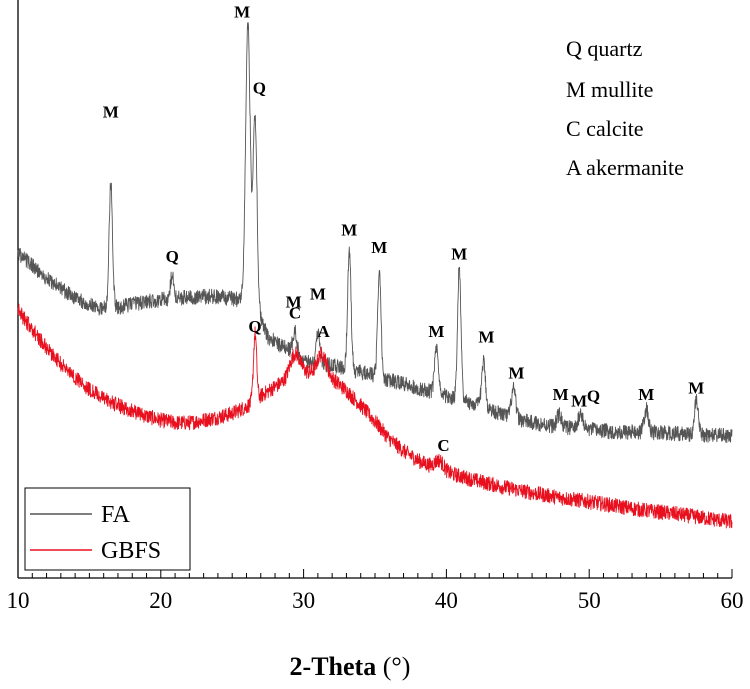  Describe the element at coordinates (625, 167) in the screenshot. I see `phase-key-entry: A akermanite` at that location.